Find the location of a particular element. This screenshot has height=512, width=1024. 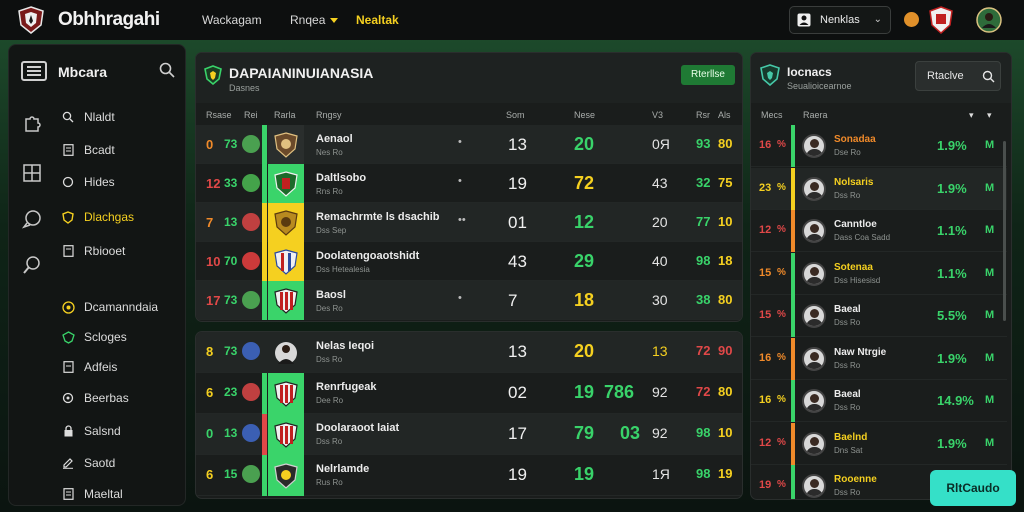

list-item: 19% Rooenne Dss Ro is located at coordinates (879, 482).